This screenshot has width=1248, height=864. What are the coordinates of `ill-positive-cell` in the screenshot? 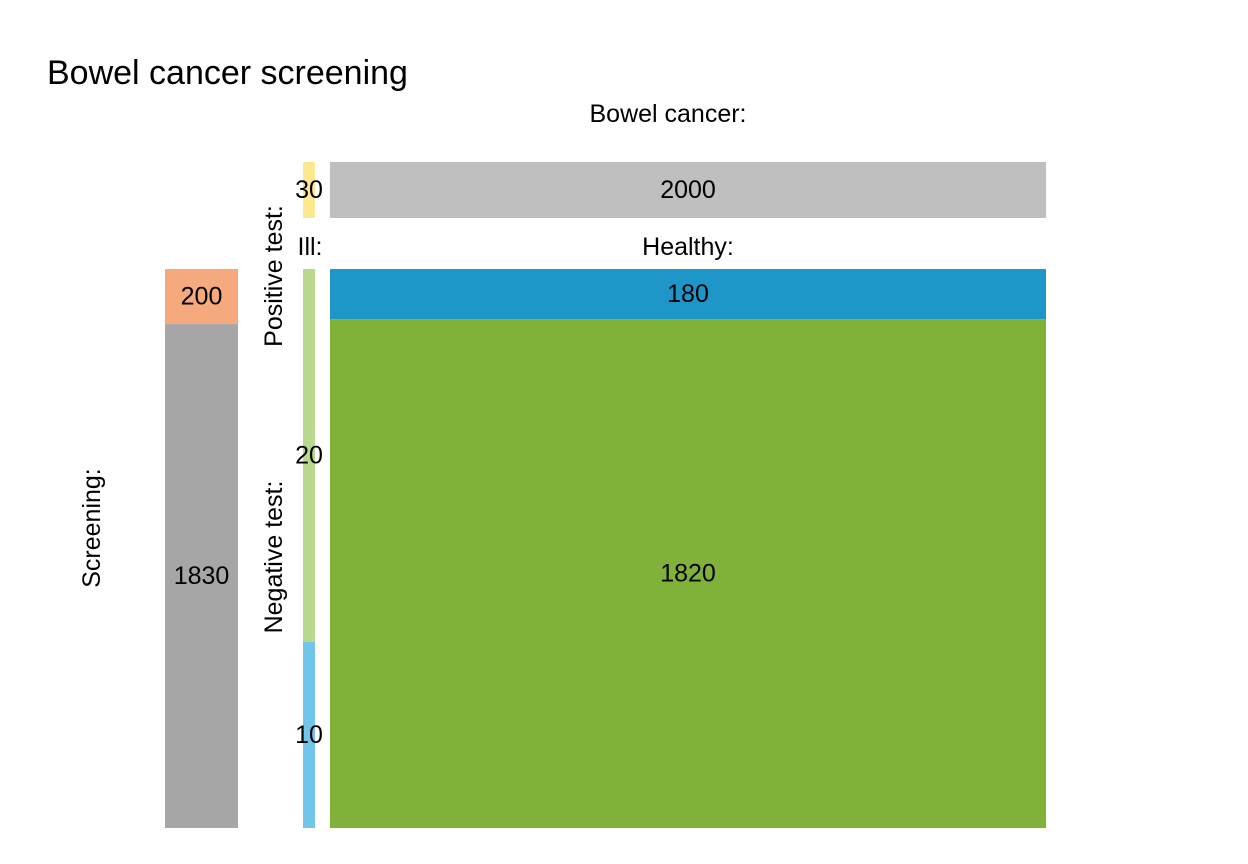 It's located at (309, 455).